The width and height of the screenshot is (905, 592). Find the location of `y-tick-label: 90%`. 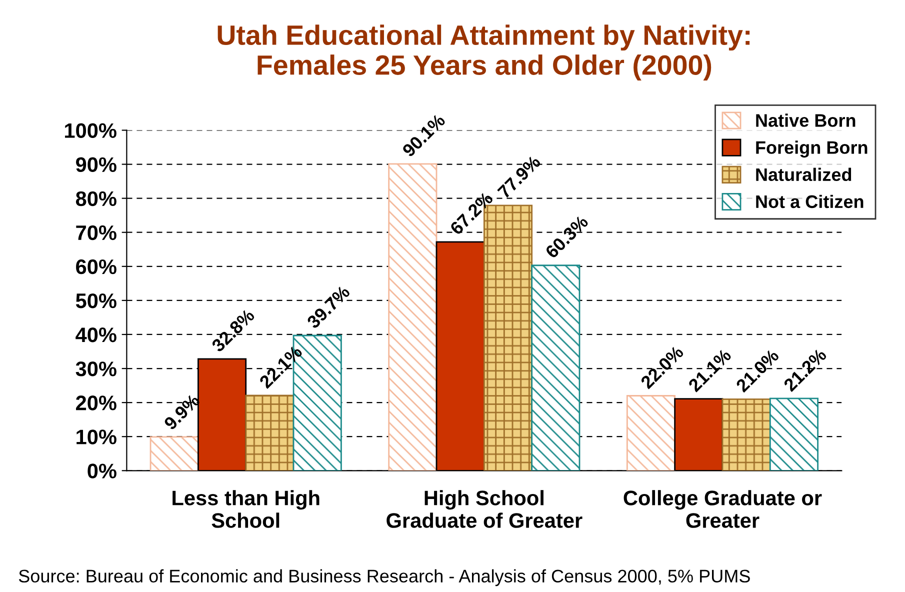

y-tick-label: 90% is located at coordinates (96, 164).